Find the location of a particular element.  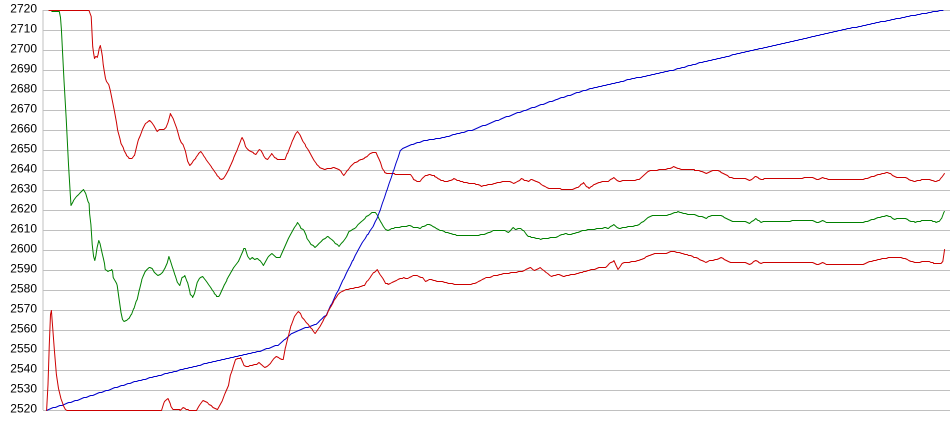

svg-text: 2560 is located at coordinates (23, 328).